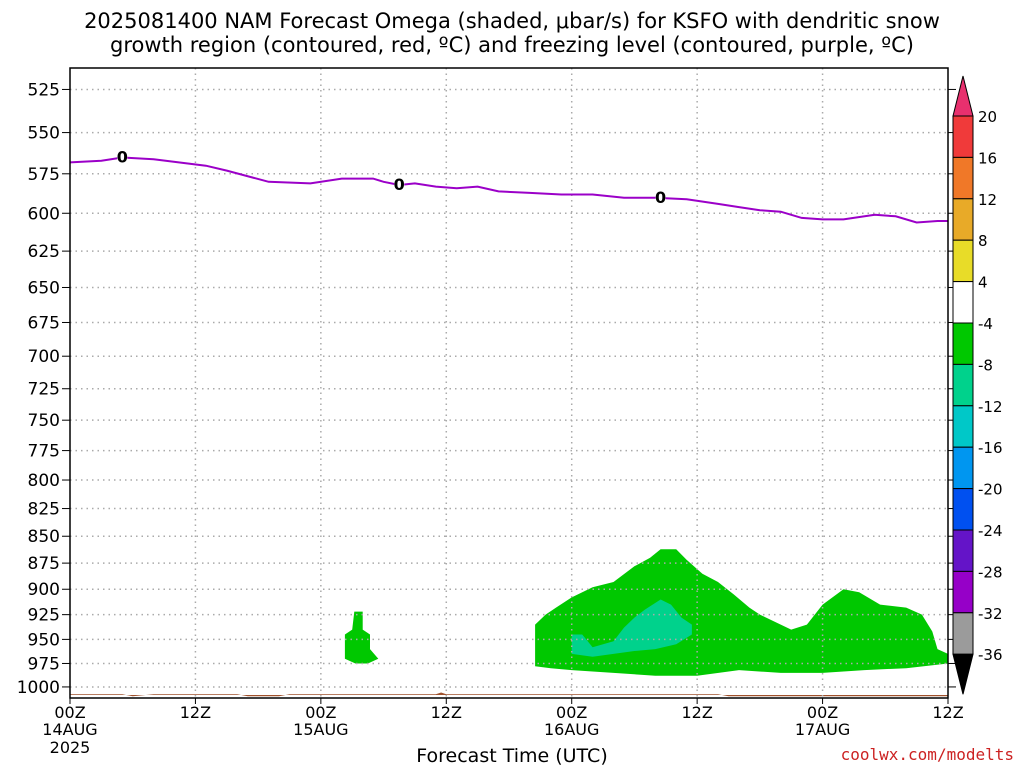 This screenshot has width=1024, height=768. What do you see at coordinates (990, 614) in the screenshot?
I see `colorbar-label-12: -32` at bounding box center [990, 614].